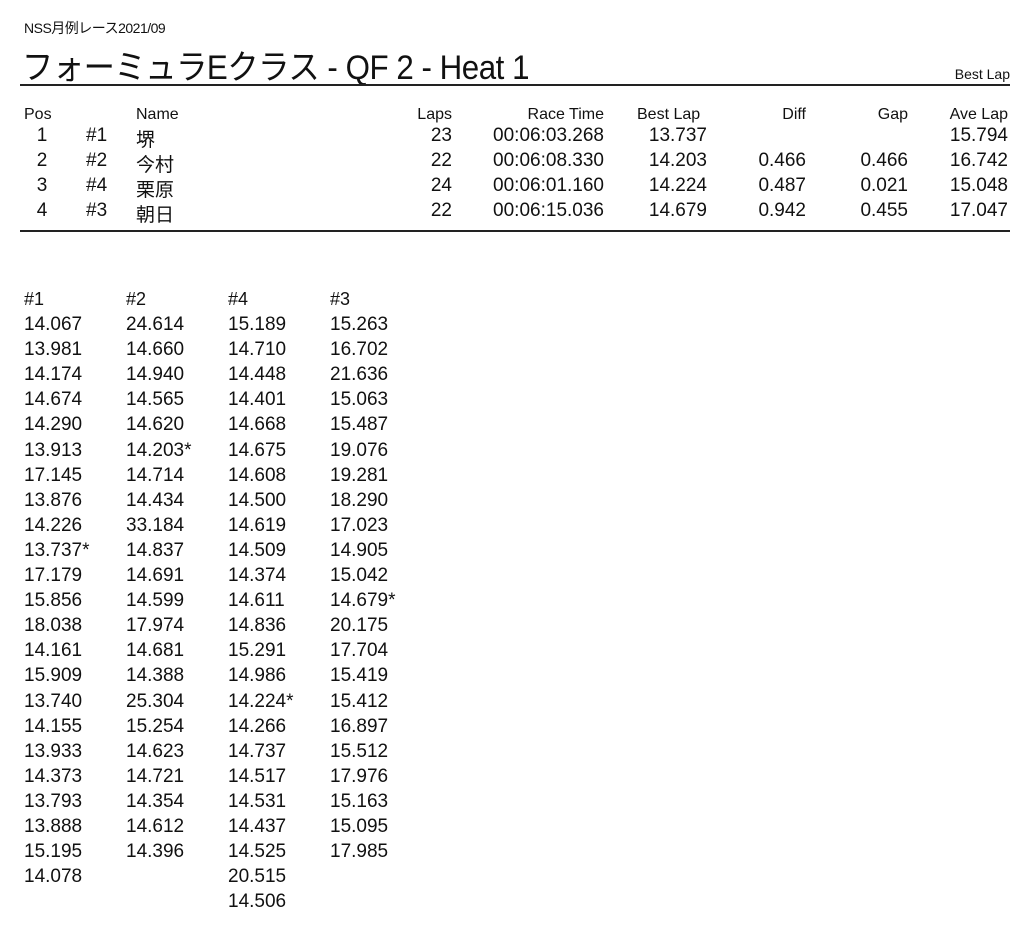 Image resolution: width=1024 pixels, height=929 pixels. I want to click on lap-time: 14.737, so click(257, 751).